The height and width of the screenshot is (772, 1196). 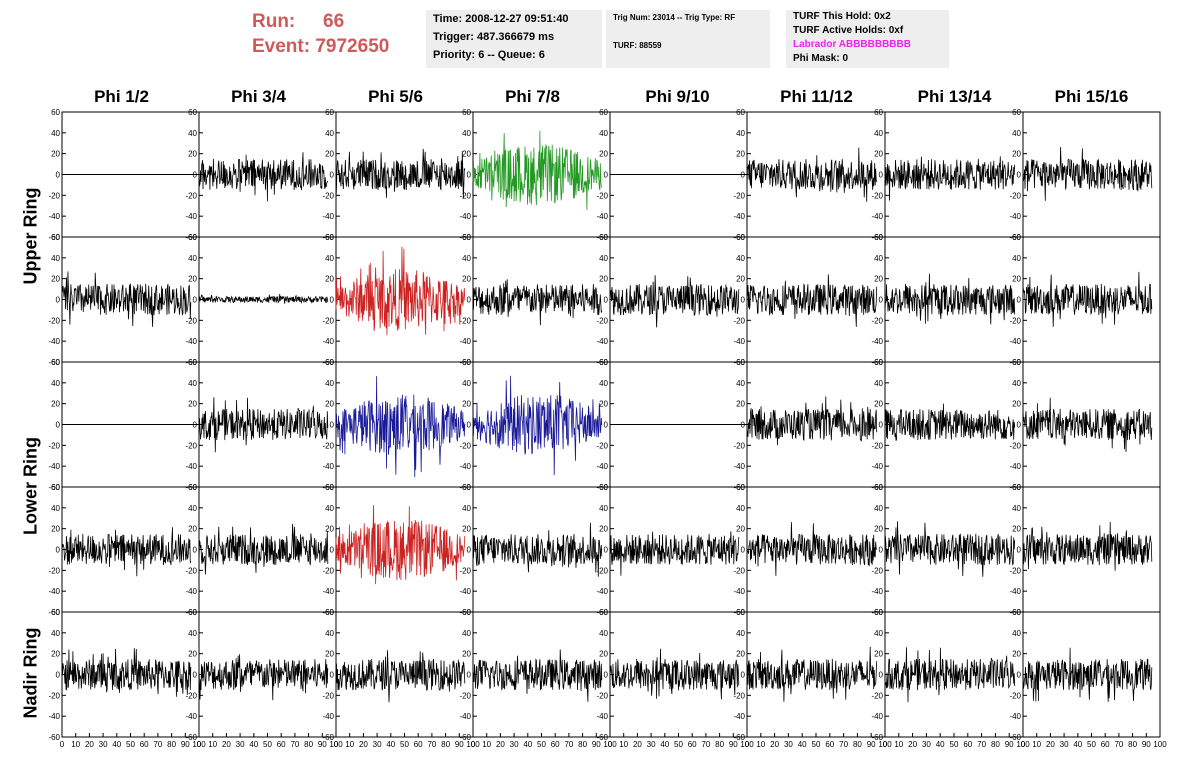 I want to click on turf-active-holds-text: TURF Active Holds: 0xf, so click(x=848, y=30).